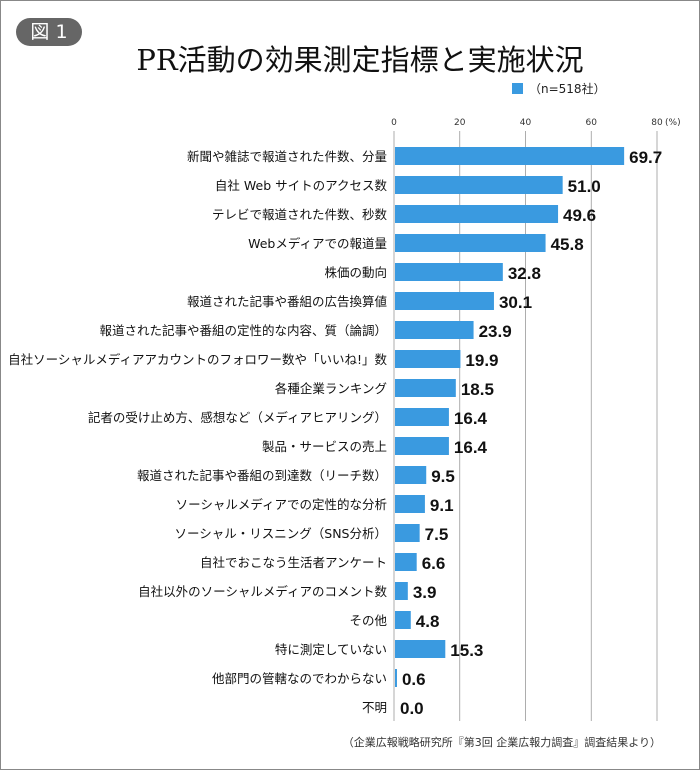 The height and width of the screenshot is (770, 700). What do you see at coordinates (584, 186) in the screenshot?
I see `data-label: 51.0` at bounding box center [584, 186].